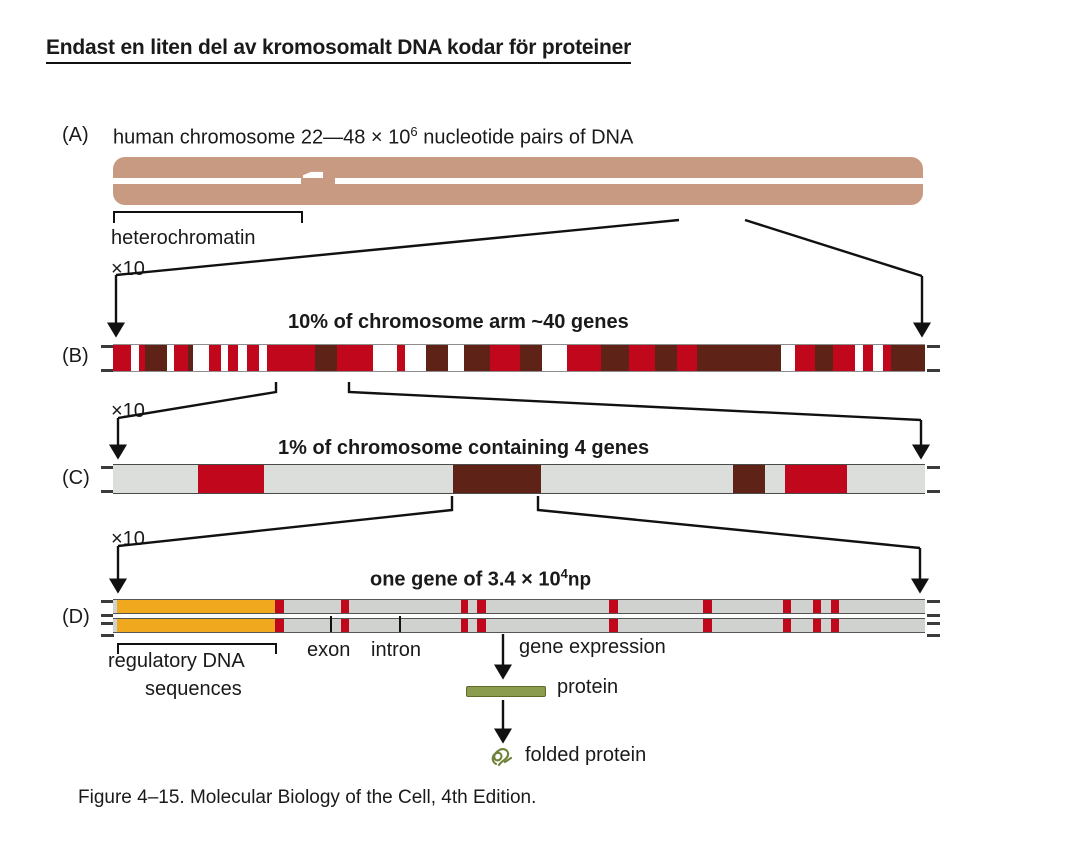  I want to click on gene-expression-label: gene expression, so click(592, 647).